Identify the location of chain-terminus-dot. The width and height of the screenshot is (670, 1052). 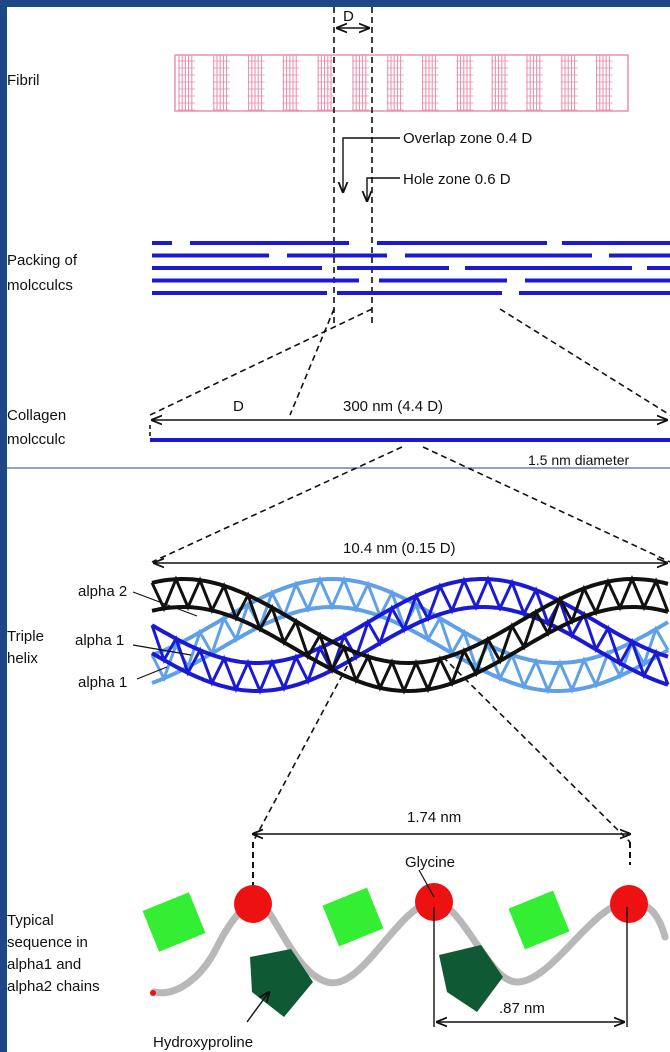
(153, 993).